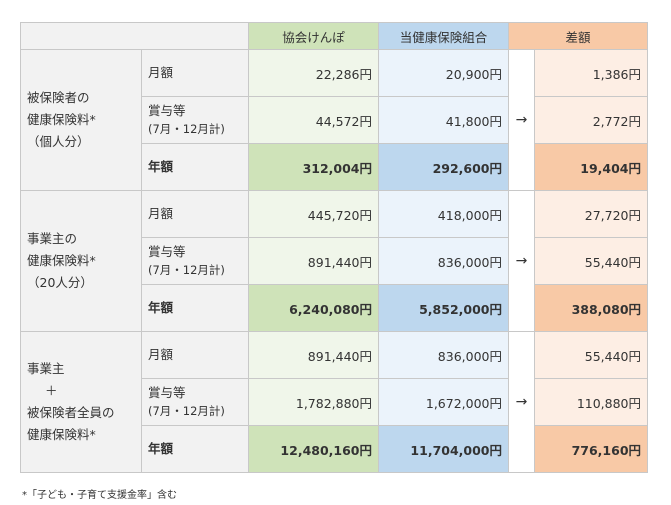 The image size is (671, 505). I want to click on tou-total: 11,704,000円, so click(443, 449).